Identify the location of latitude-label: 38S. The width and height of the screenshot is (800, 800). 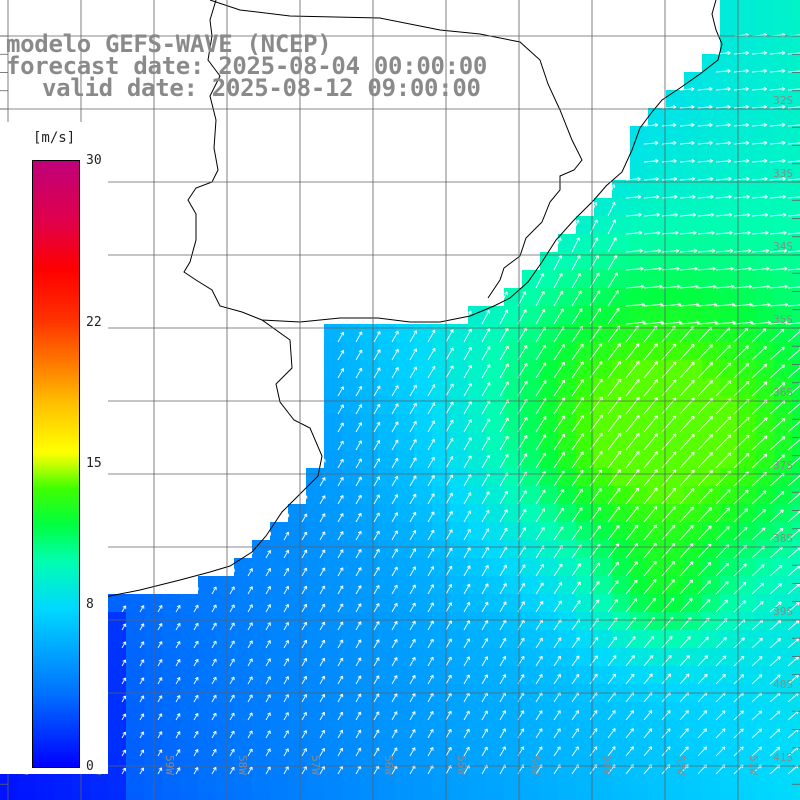
(783, 538).